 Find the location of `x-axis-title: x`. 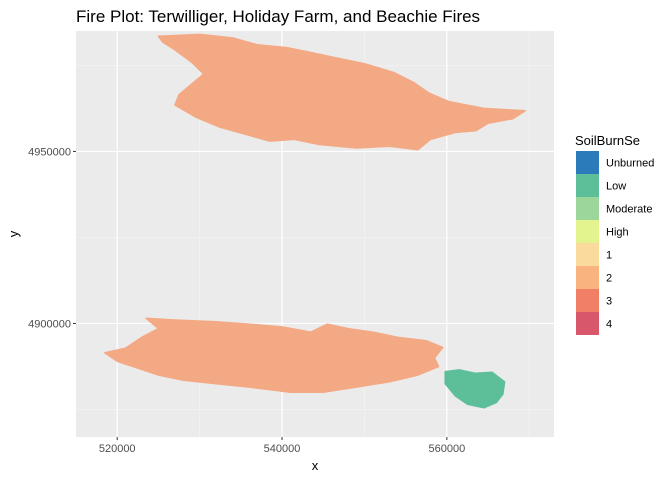

x-axis-title: x is located at coordinates (315, 465).